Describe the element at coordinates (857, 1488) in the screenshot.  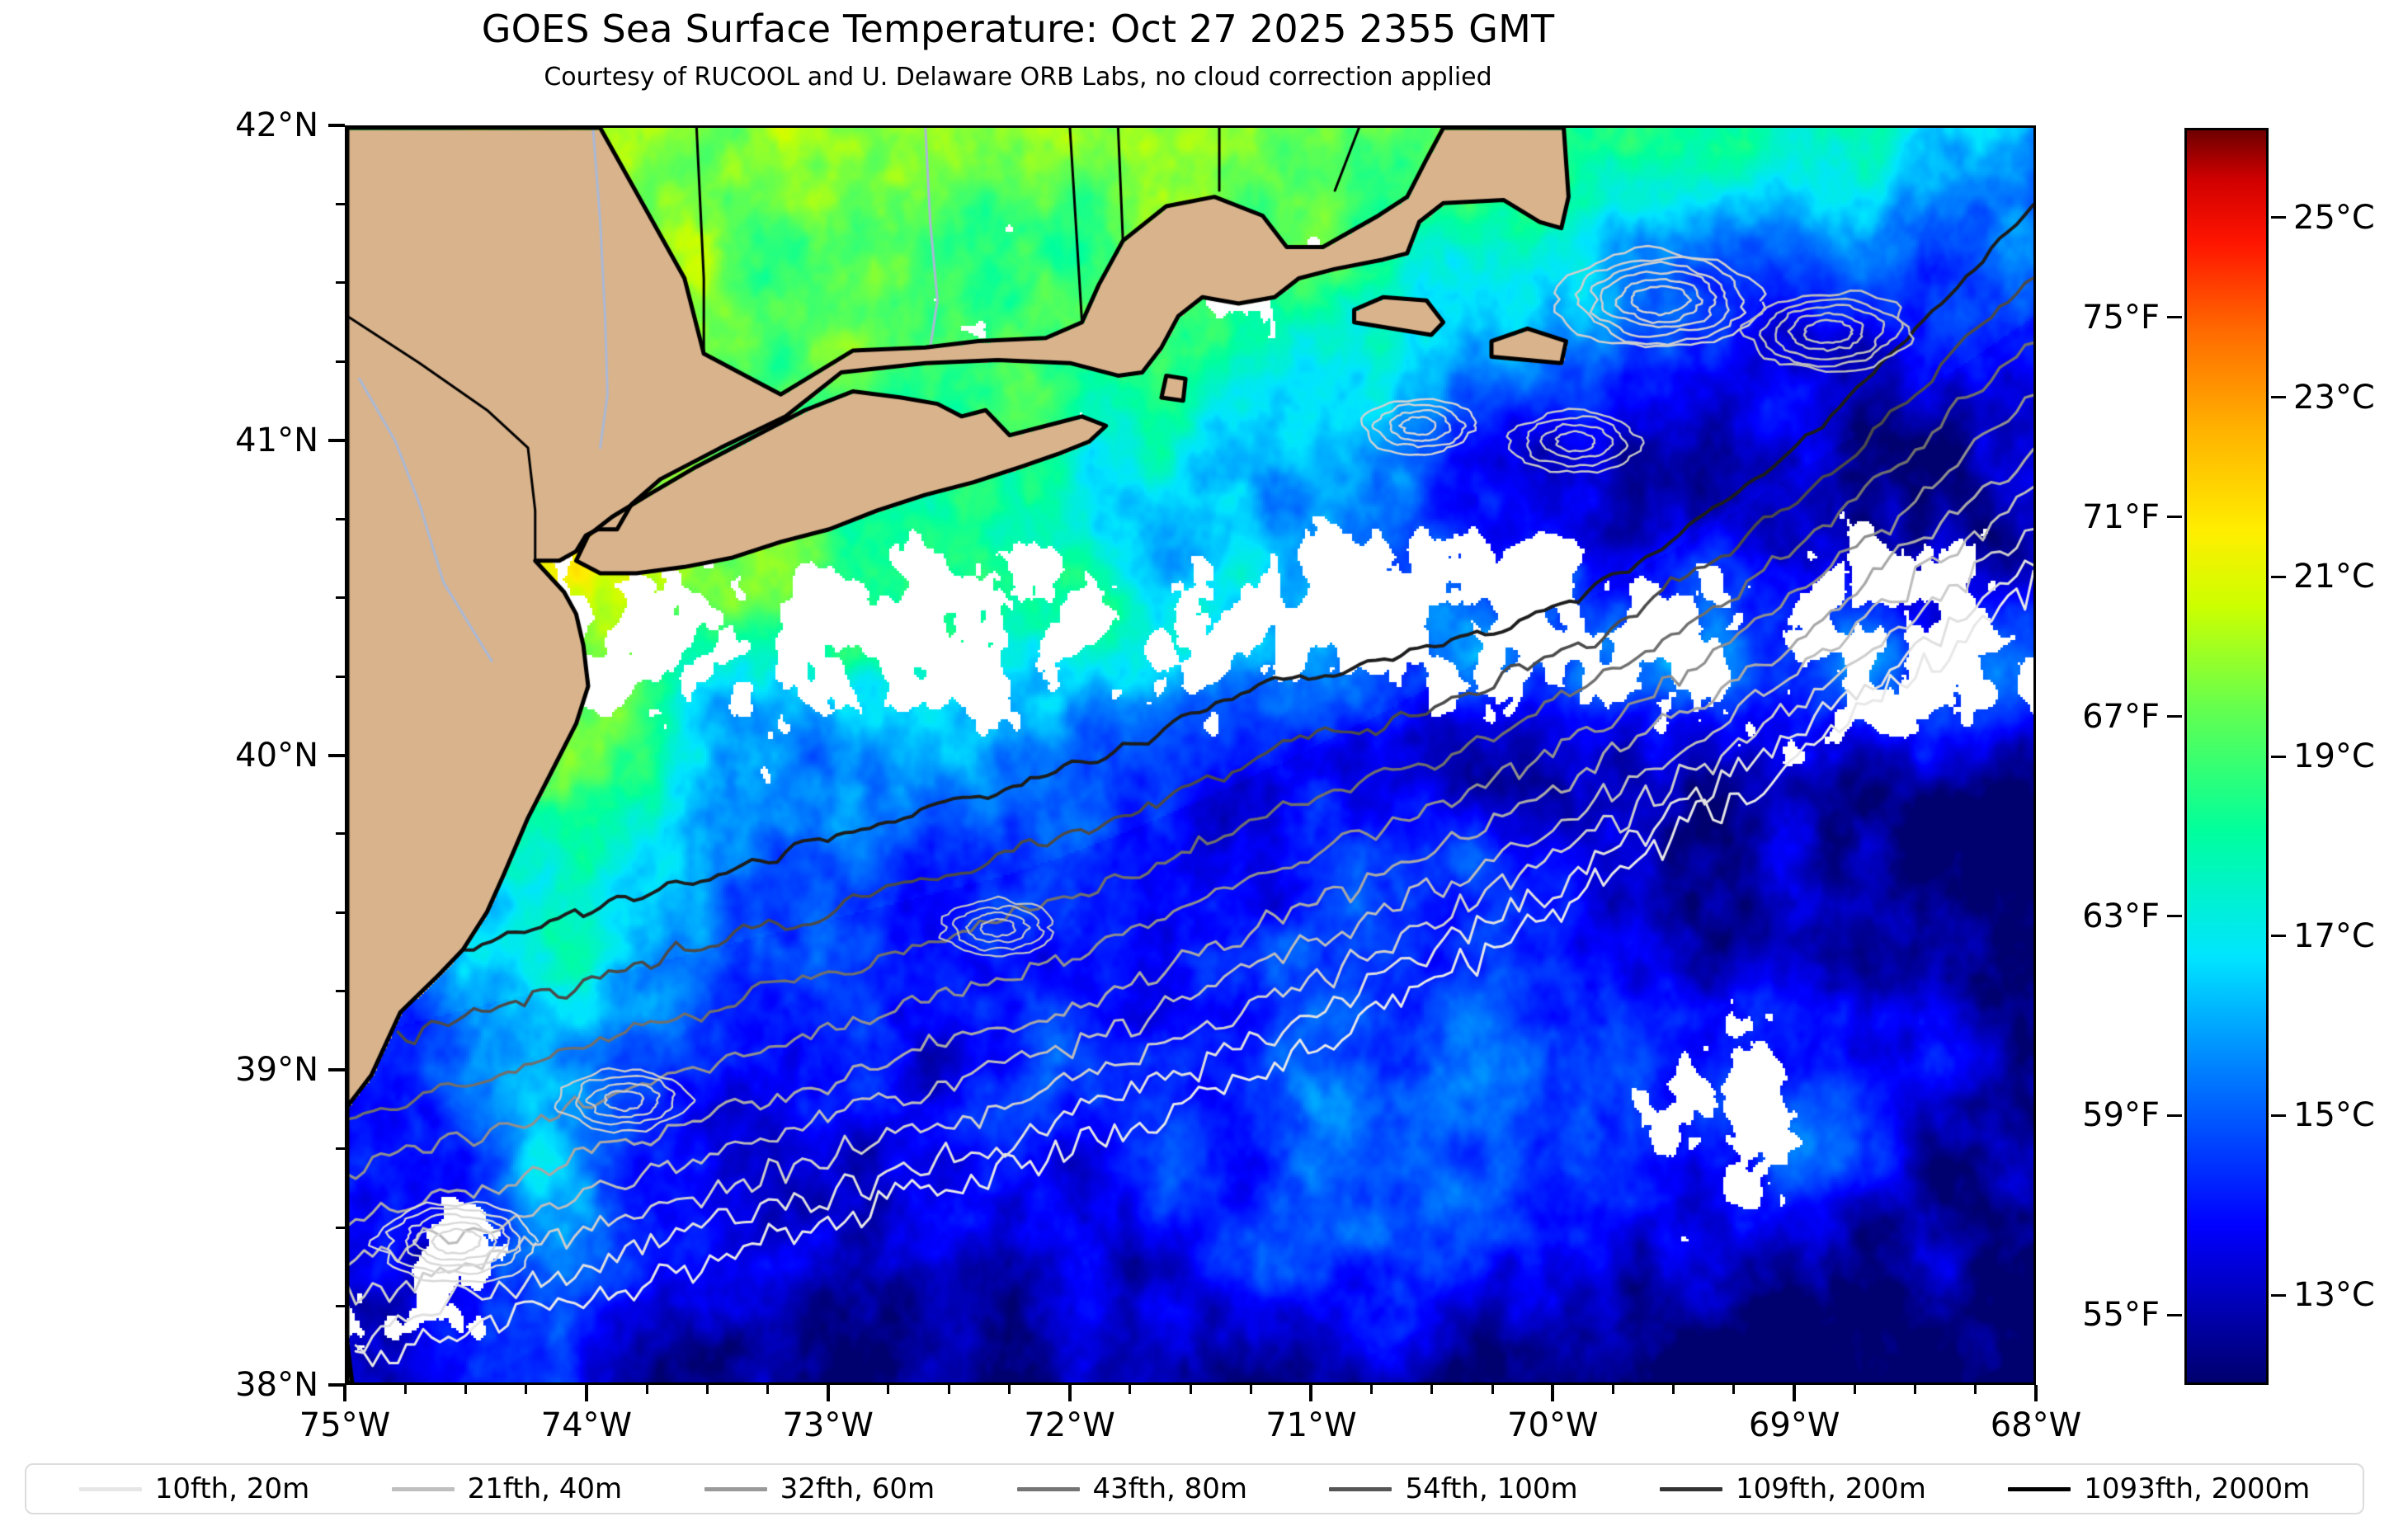
I see `legend-item-label: 32fth, 60m` at that location.